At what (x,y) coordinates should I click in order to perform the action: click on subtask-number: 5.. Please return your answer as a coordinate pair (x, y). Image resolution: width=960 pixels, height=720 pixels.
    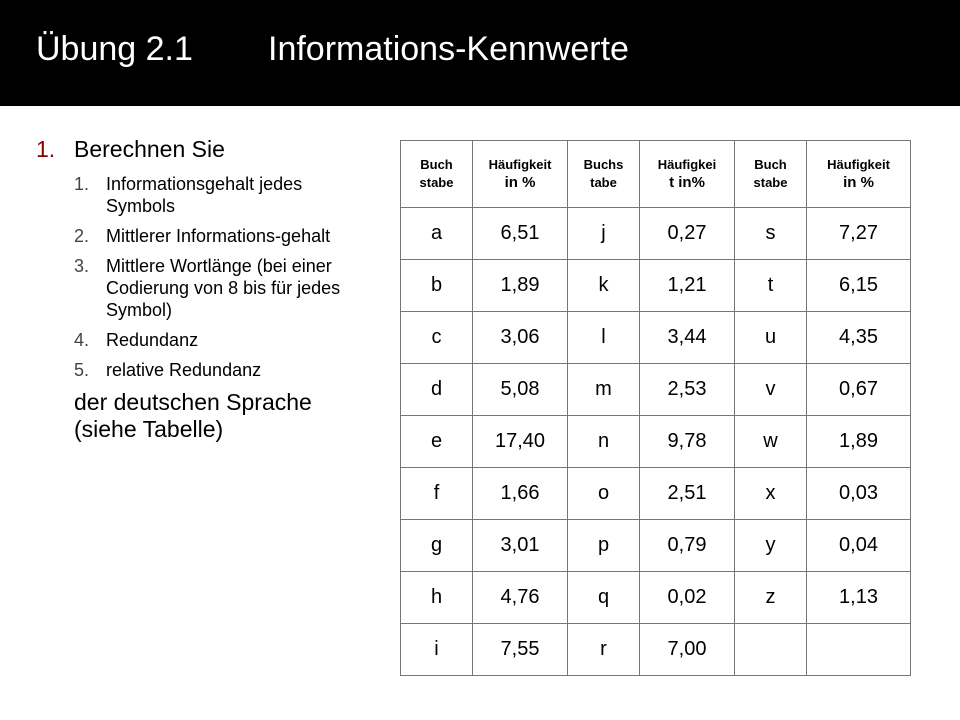
    Looking at the image, I should click on (82, 370).